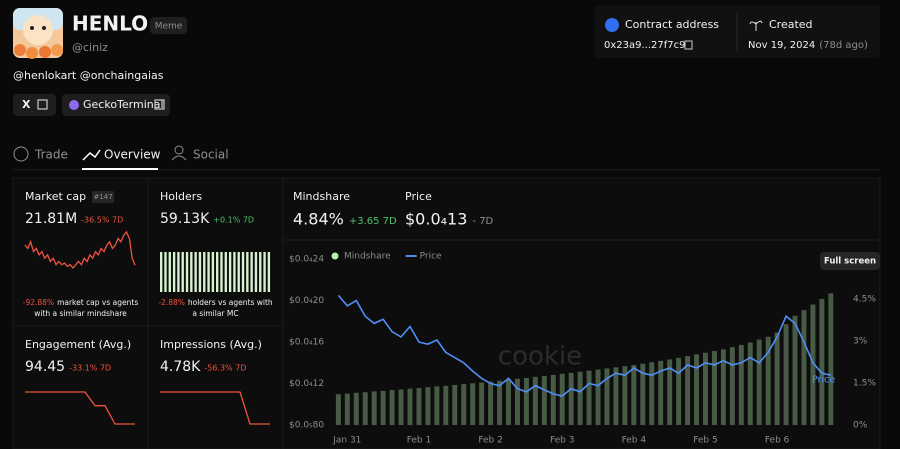  What do you see at coordinates (180, 367) in the screenshot?
I see `card-value: 4.78K` at bounding box center [180, 367].